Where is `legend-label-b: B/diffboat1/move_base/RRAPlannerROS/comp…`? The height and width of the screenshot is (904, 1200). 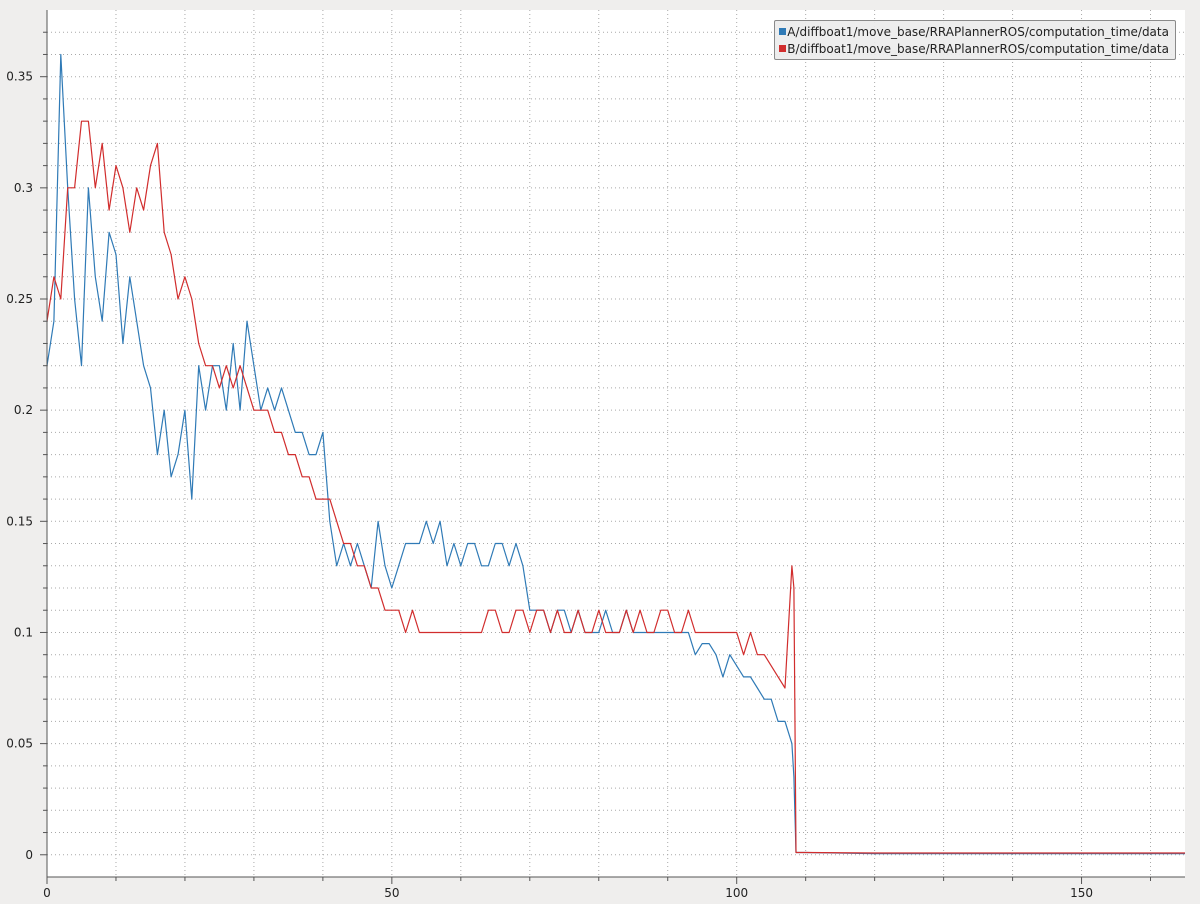
legend-label-b: B/diffboat1/move_base/RRAPlannerROS/comp… is located at coordinates (978, 48).